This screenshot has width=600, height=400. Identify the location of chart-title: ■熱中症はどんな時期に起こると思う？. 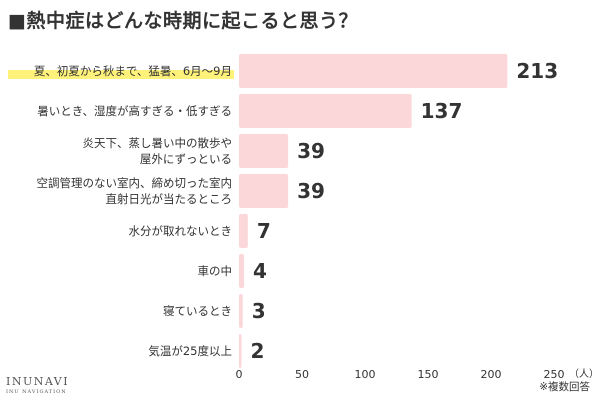
(183, 21).